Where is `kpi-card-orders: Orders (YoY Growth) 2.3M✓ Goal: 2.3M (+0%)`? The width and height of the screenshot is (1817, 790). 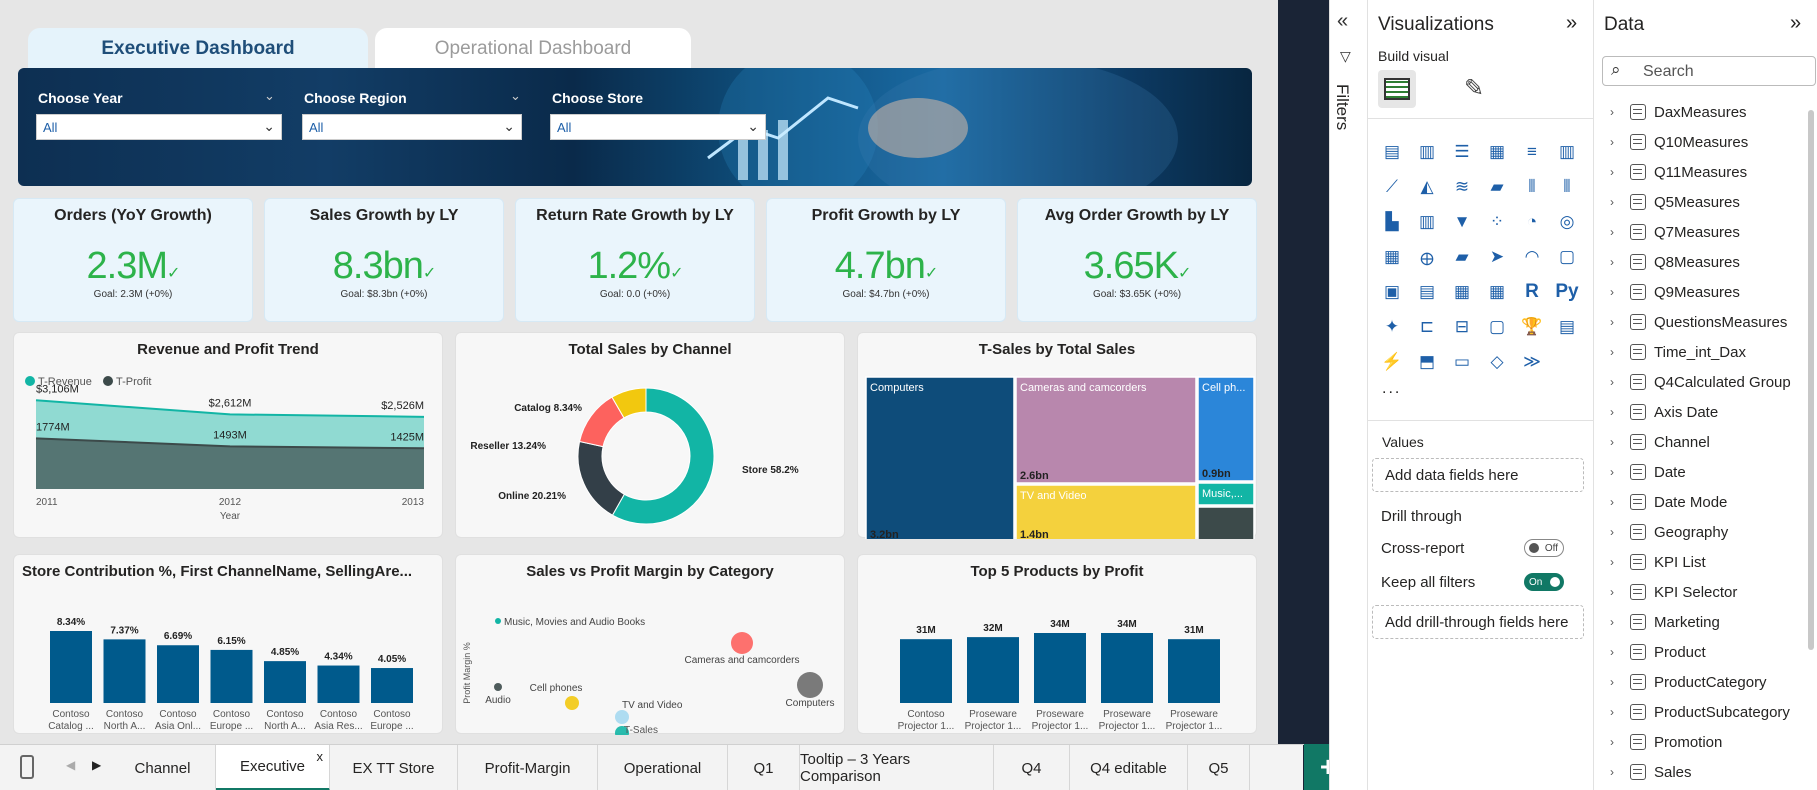
kpi-card-orders: Orders (YoY Growth) 2.3M✓ Goal: 2.3M (+0%) is located at coordinates (133, 260).